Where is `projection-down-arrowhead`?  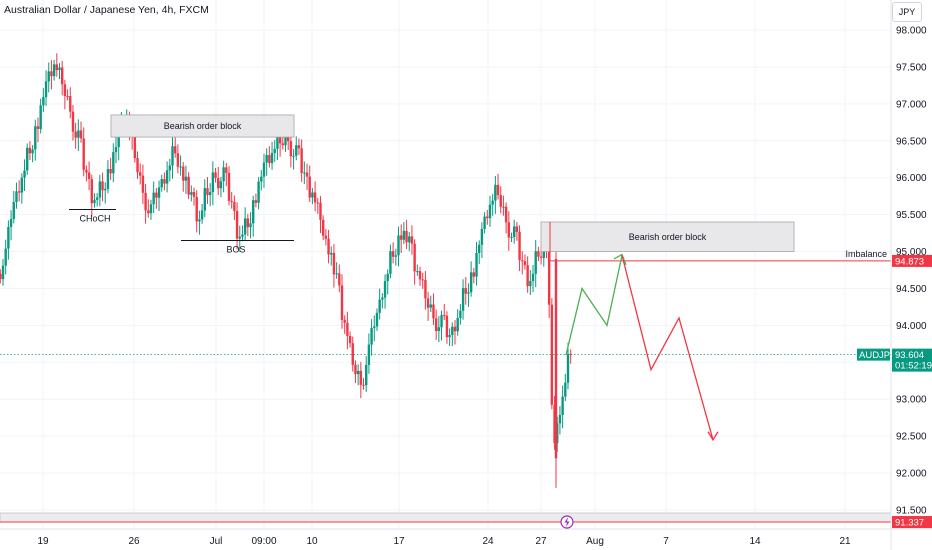 projection-down-arrowhead is located at coordinates (713, 436).